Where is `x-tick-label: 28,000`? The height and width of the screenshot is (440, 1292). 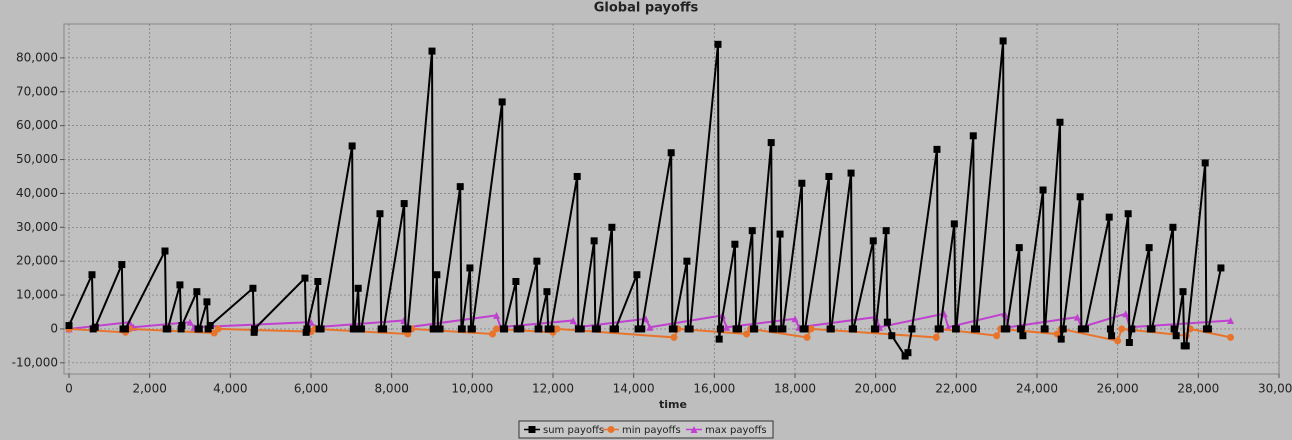
x-tick-label: 28,000 is located at coordinates (1198, 389).